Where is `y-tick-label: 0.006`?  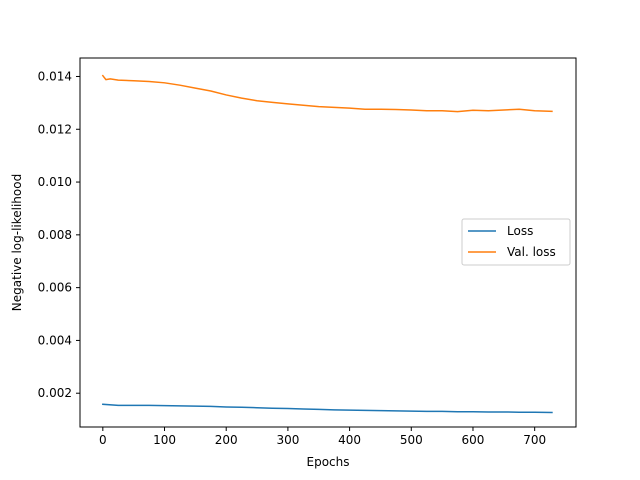 y-tick-label: 0.006 is located at coordinates (55, 288).